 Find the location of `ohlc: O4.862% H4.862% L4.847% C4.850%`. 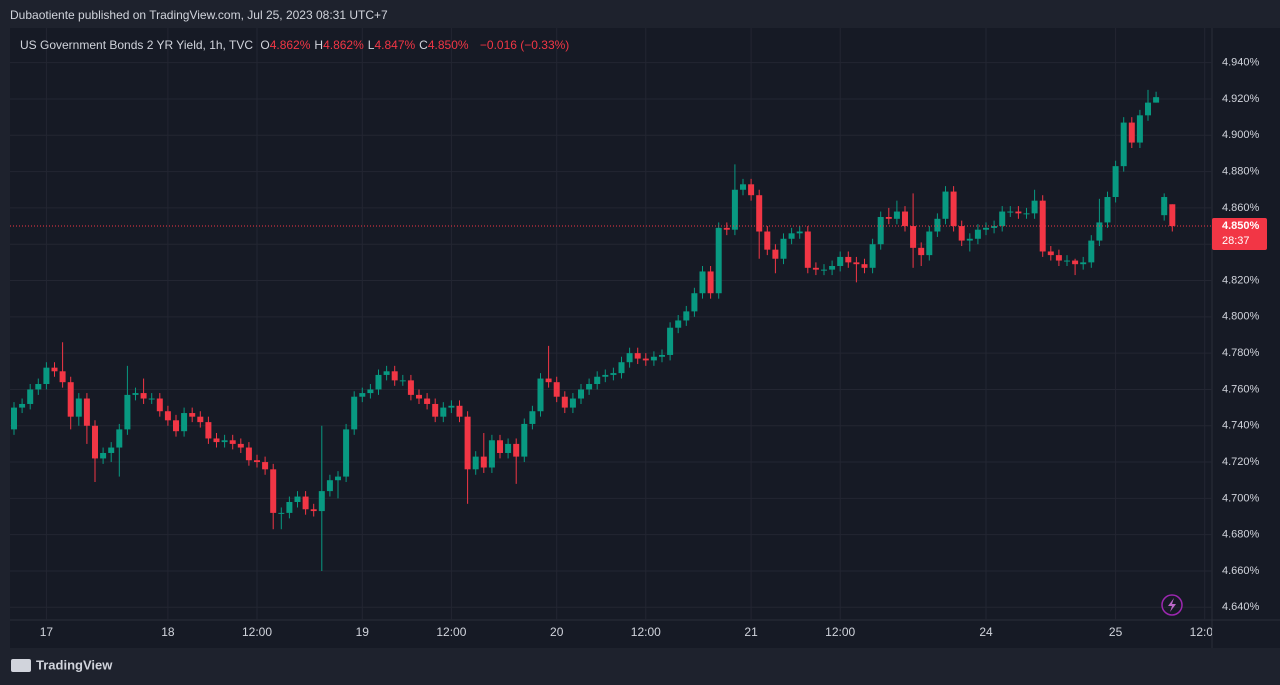

ohlc: O4.862% H4.862% L4.847% C4.850% is located at coordinates (366, 45).